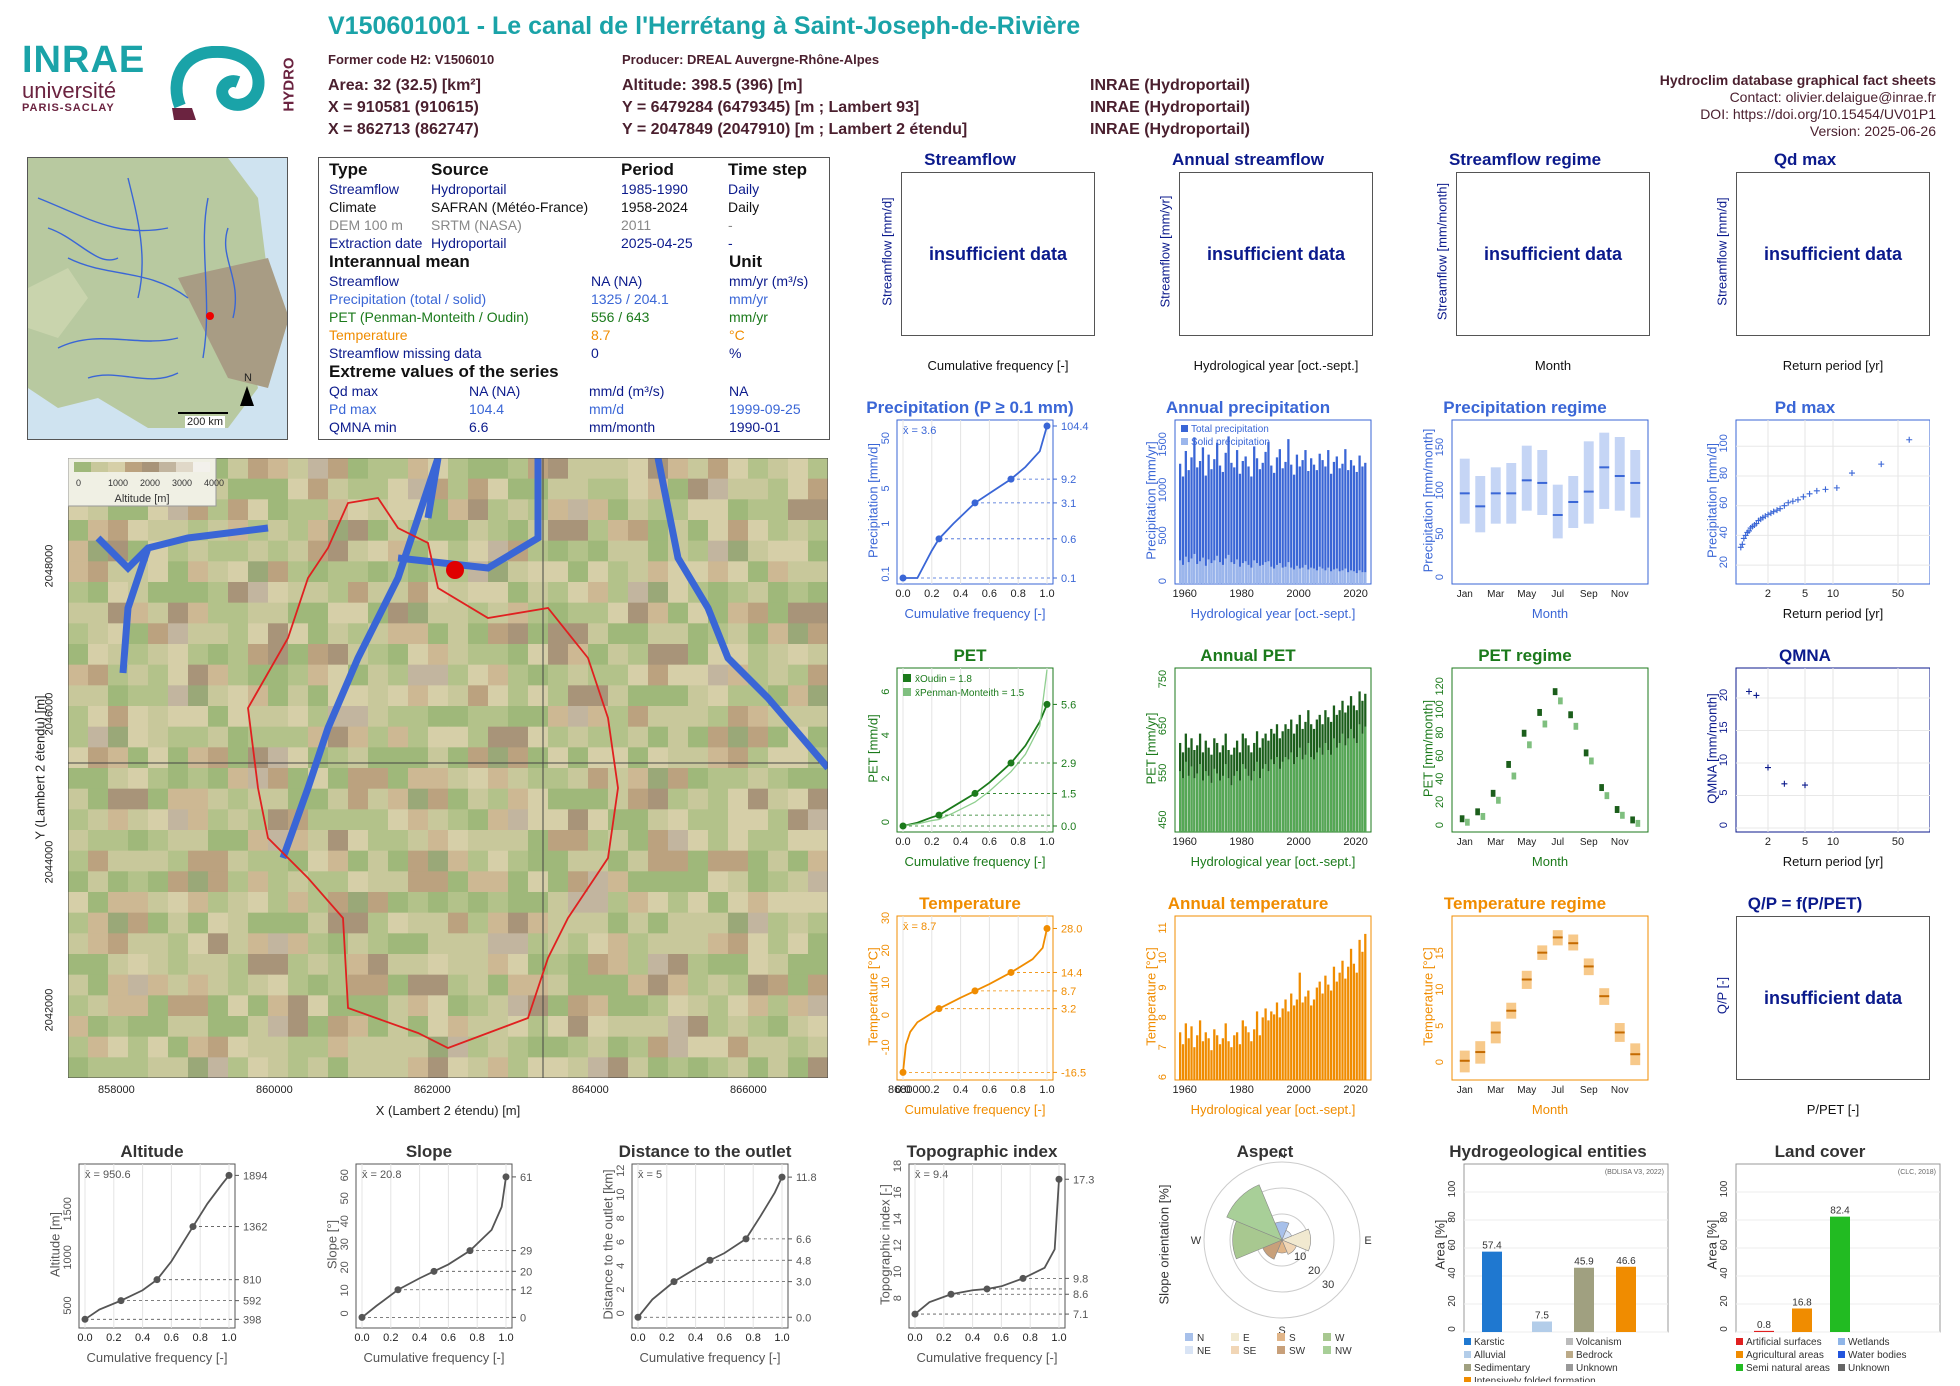  I want to click on chart-xlabel: Hydrological year [oct.-sept.], so click(1276, 365).